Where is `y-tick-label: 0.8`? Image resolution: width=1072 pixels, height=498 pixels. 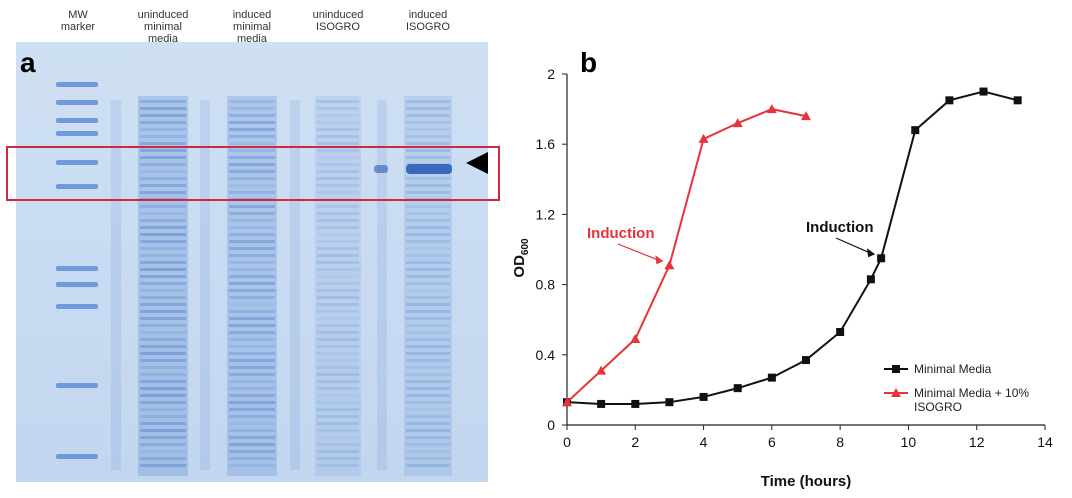
y-tick-label: 0.8 is located at coordinates (546, 285).